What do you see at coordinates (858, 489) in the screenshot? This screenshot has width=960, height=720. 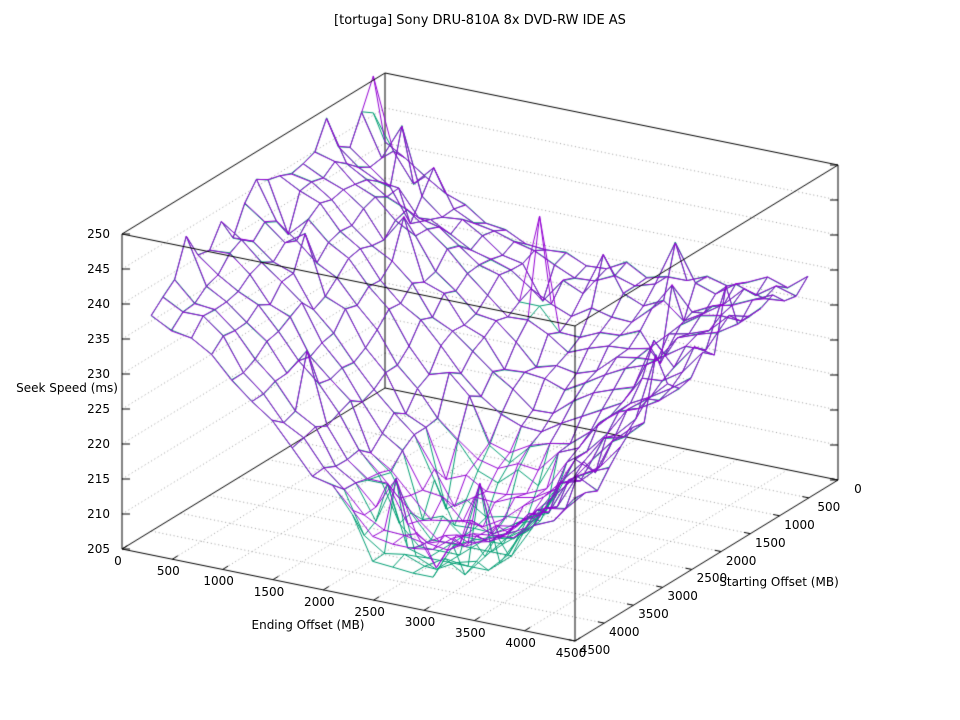 I see `y-tick-label: 0` at bounding box center [858, 489].